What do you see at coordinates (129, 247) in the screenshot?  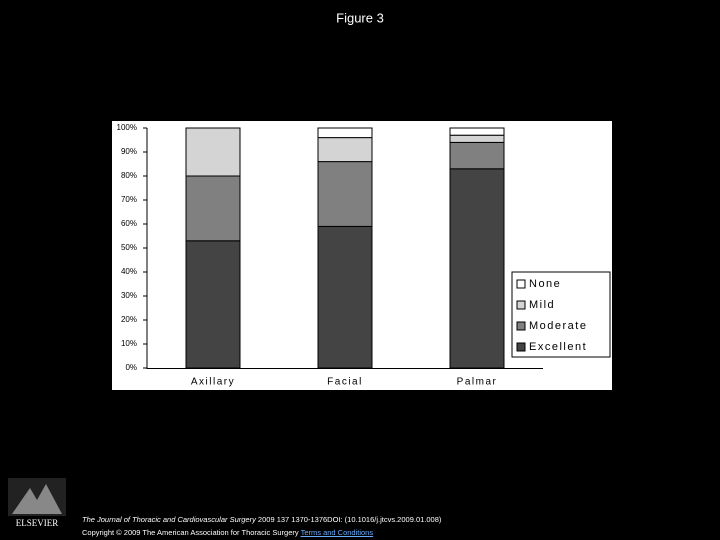 I see `y-tick-label: 50%` at bounding box center [129, 247].